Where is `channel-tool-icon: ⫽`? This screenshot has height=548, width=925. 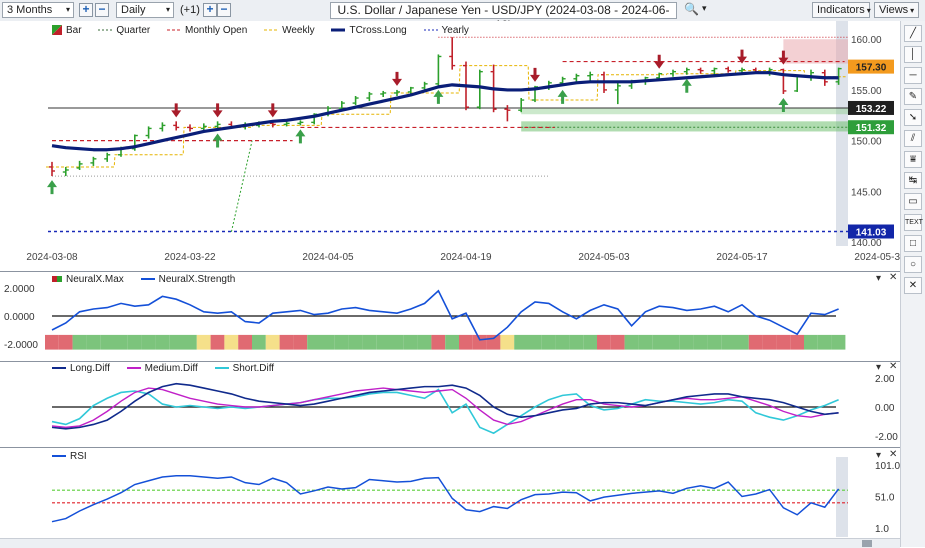 channel-tool-icon: ⫽ is located at coordinates (913, 138).